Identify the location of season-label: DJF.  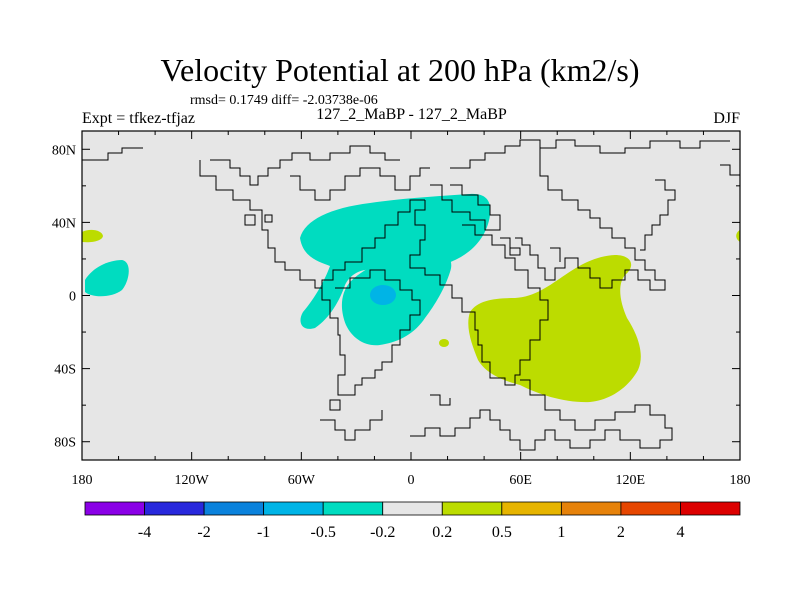
(726, 118).